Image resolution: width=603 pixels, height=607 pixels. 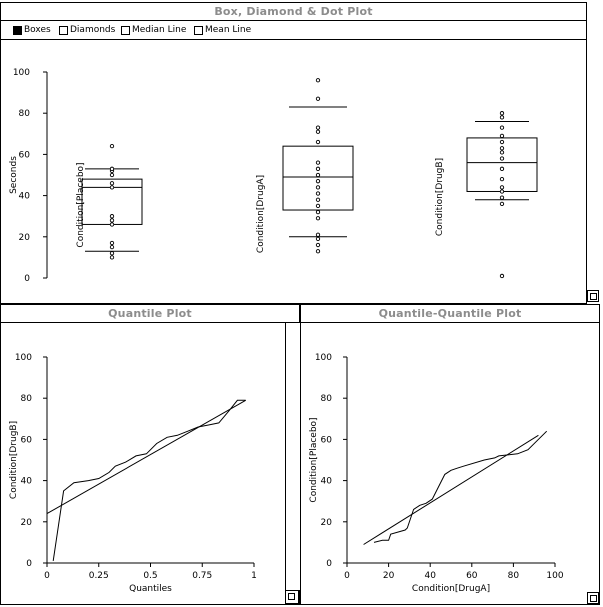 I want to click on x-tick-label: 0.75, so click(x=202, y=576).